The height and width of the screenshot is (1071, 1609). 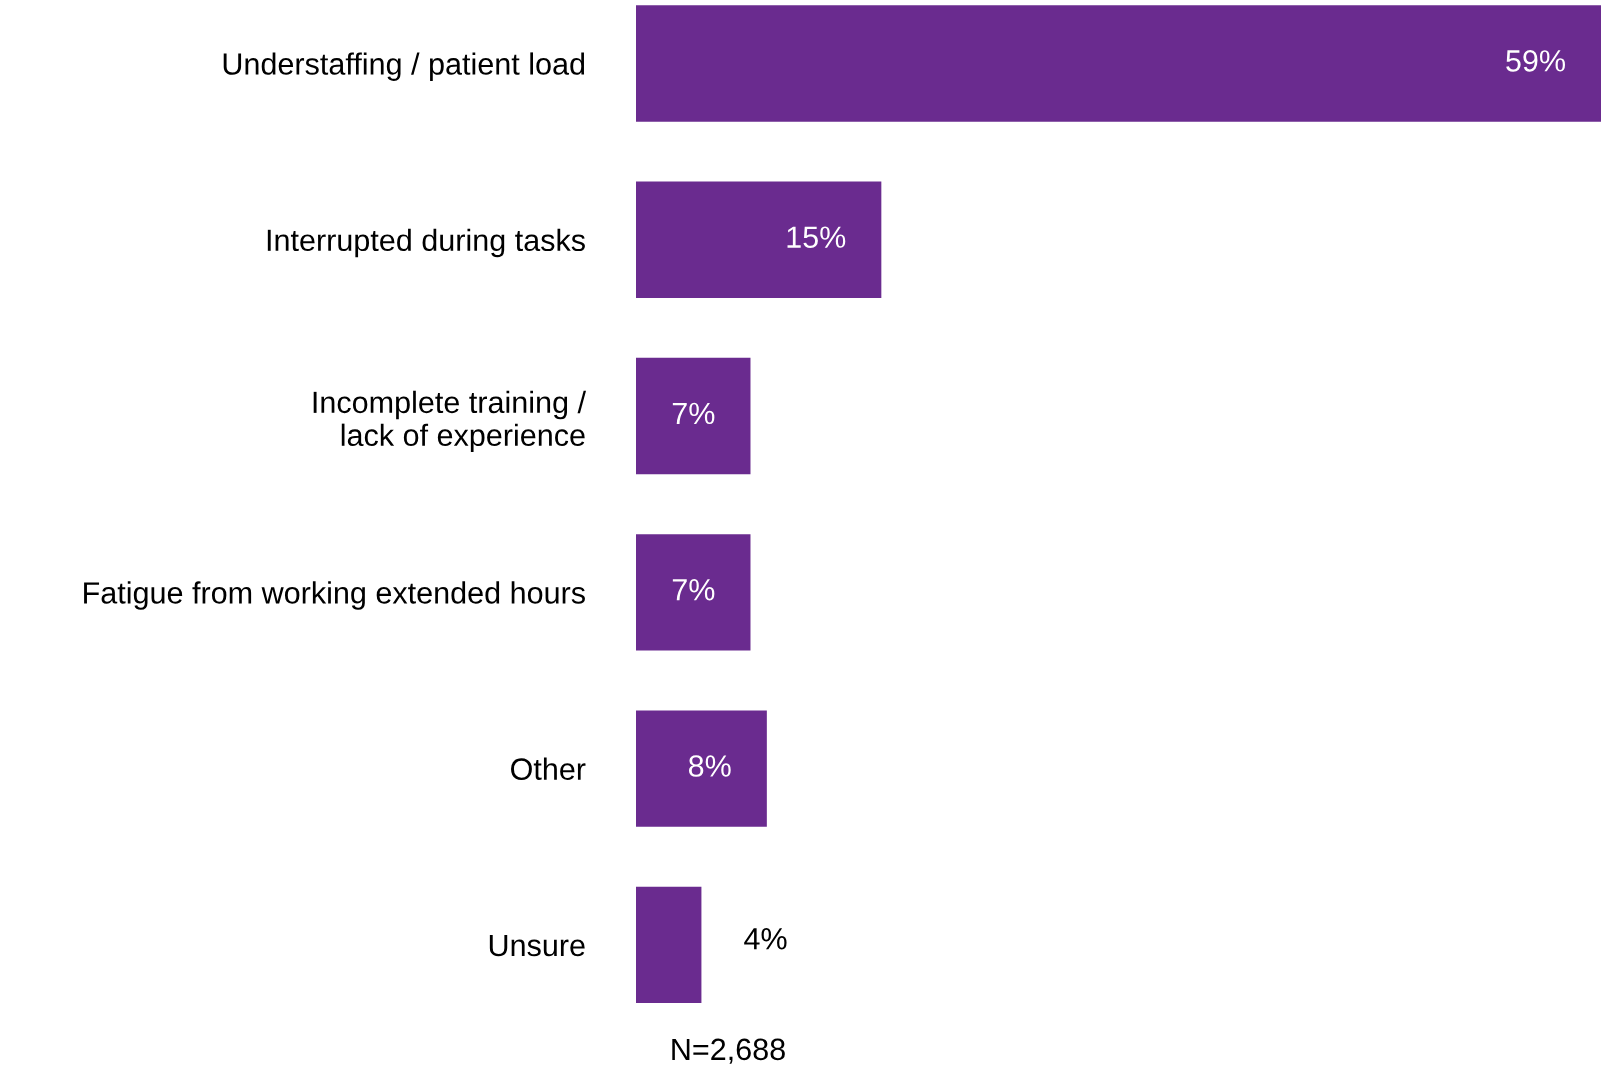 I want to click on data-label: 8%, so click(x=709, y=766).